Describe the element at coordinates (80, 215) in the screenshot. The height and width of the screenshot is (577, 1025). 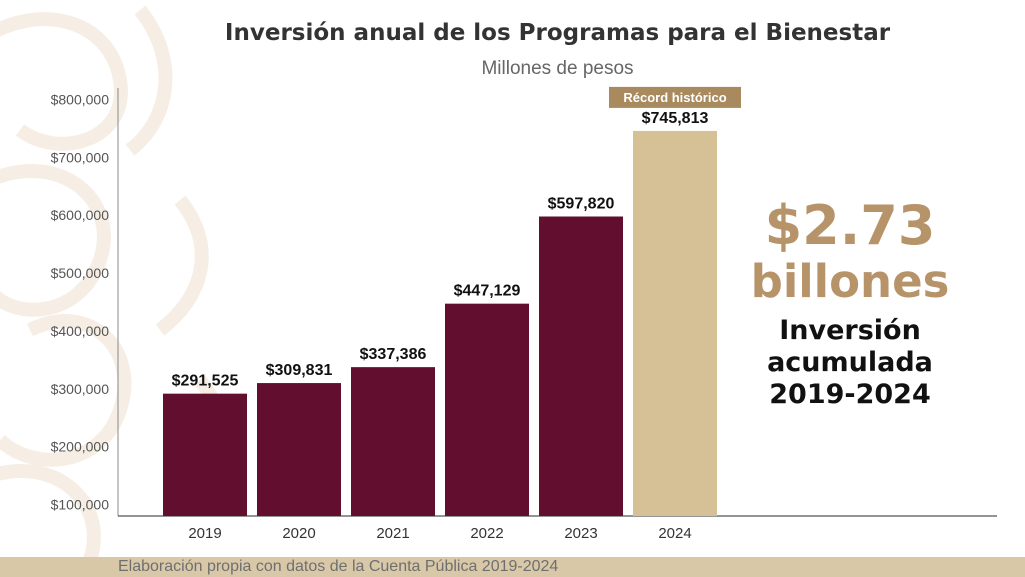
I see `y-tick-label: $600,000` at that location.